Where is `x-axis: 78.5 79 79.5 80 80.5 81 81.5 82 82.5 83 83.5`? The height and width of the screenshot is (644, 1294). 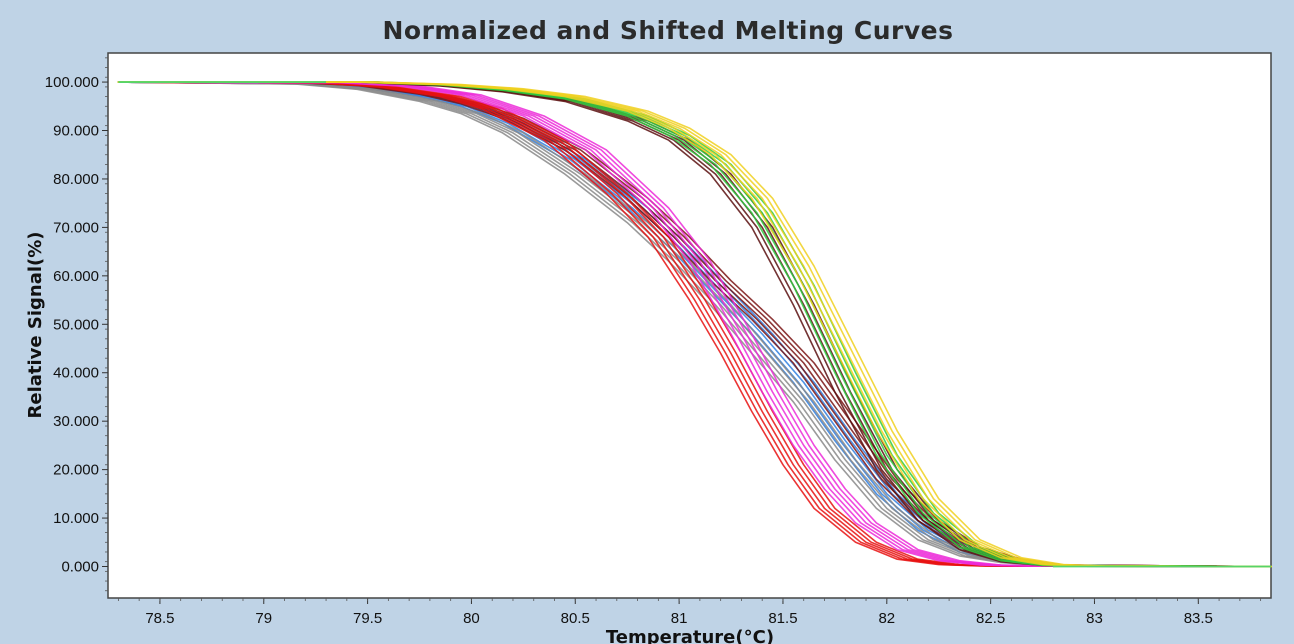 x-axis: 78.5 79 79.5 80 80.5 81 81.5 82 82.5 83 83.5 is located at coordinates (689, 612).